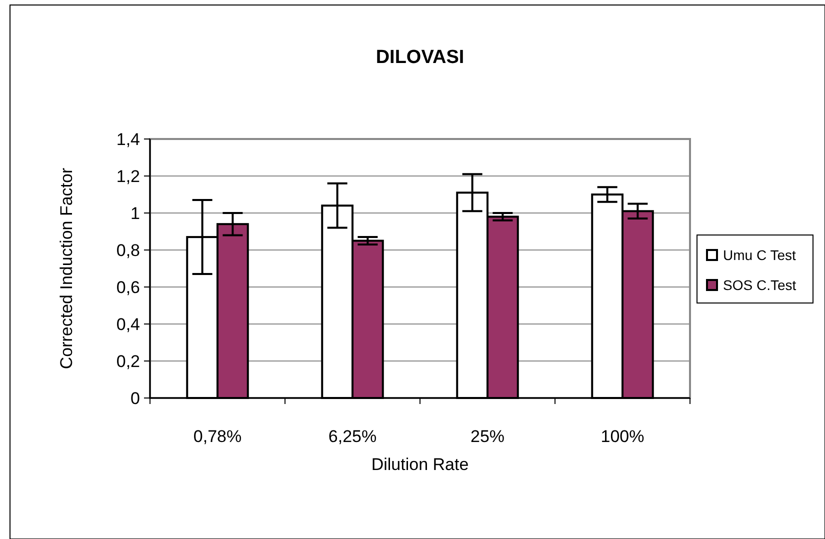  Describe the element at coordinates (622, 436) in the screenshot. I see `x-tick-label: 100%` at that location.